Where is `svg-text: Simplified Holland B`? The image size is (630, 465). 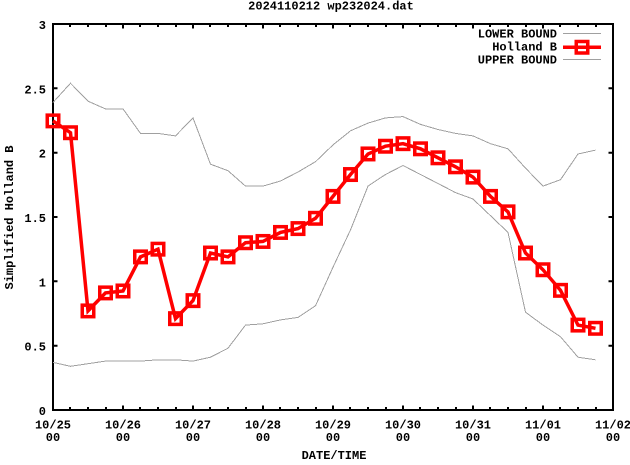 svg-text: Simplified Holland B is located at coordinates (10, 217).